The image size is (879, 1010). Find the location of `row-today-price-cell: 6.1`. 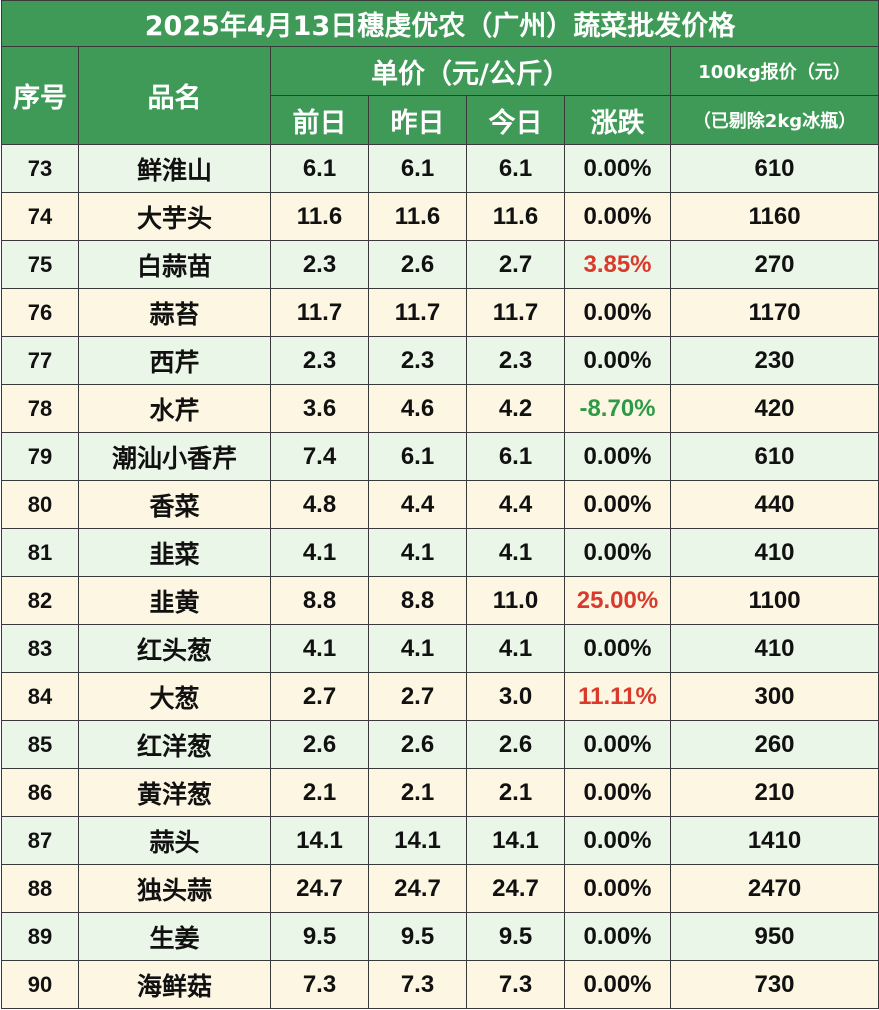

row-today-price-cell: 6.1 is located at coordinates (515, 456).